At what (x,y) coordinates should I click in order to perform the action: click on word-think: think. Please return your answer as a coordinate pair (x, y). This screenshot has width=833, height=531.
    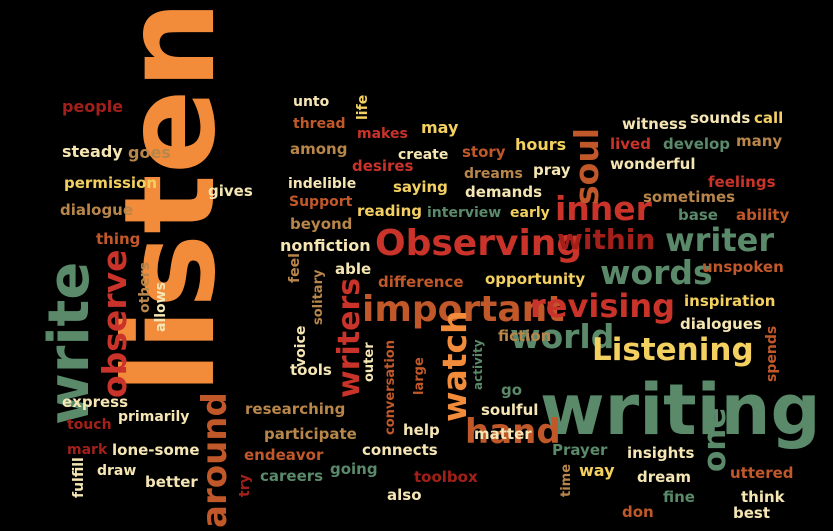
    Looking at the image, I should click on (763, 497).